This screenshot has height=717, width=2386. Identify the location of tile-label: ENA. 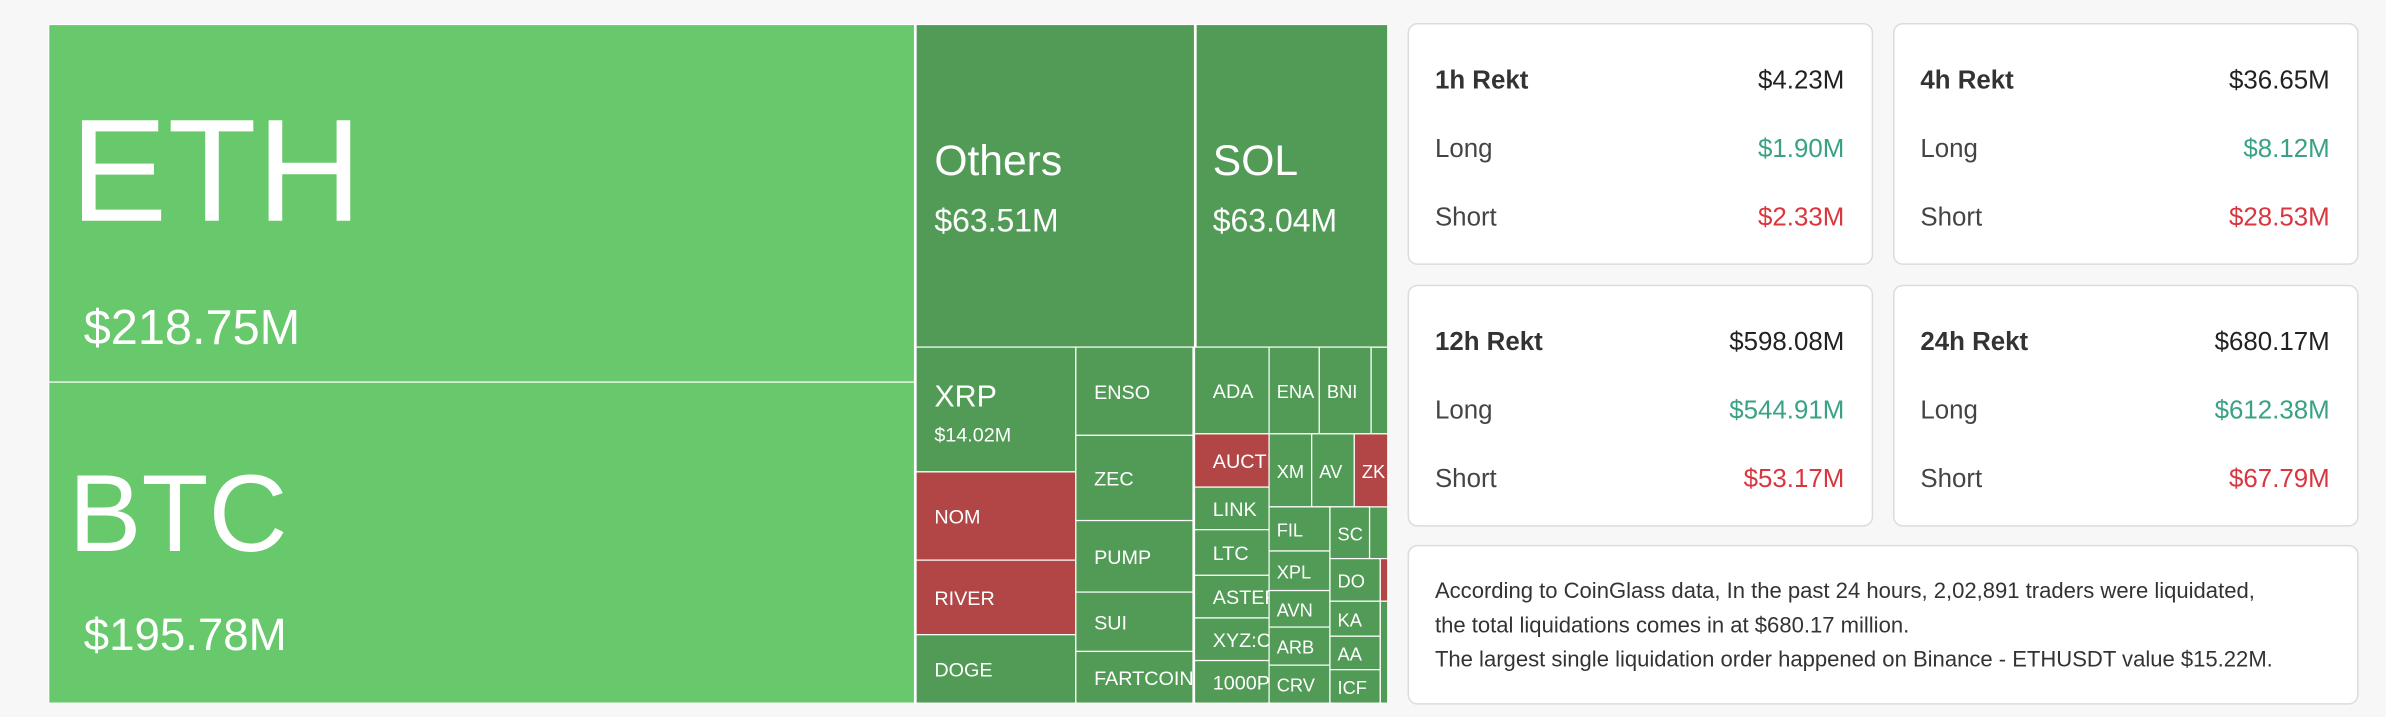
(1296, 391).